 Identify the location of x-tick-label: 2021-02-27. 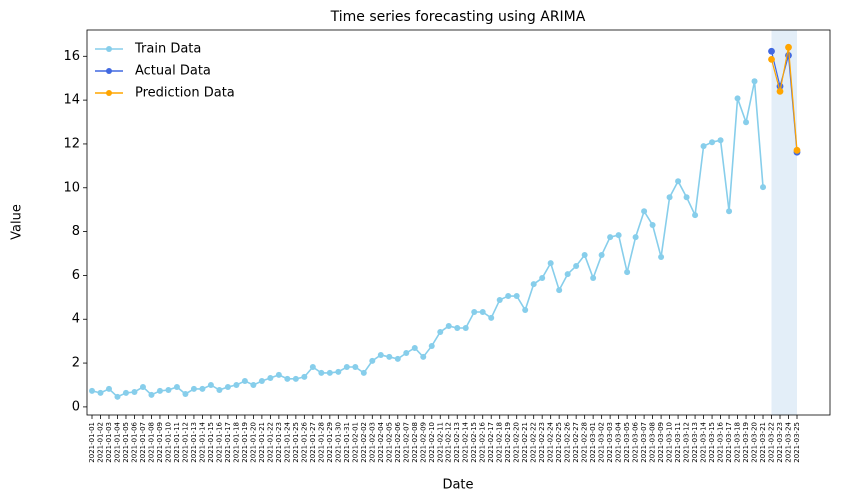
(576, 442).